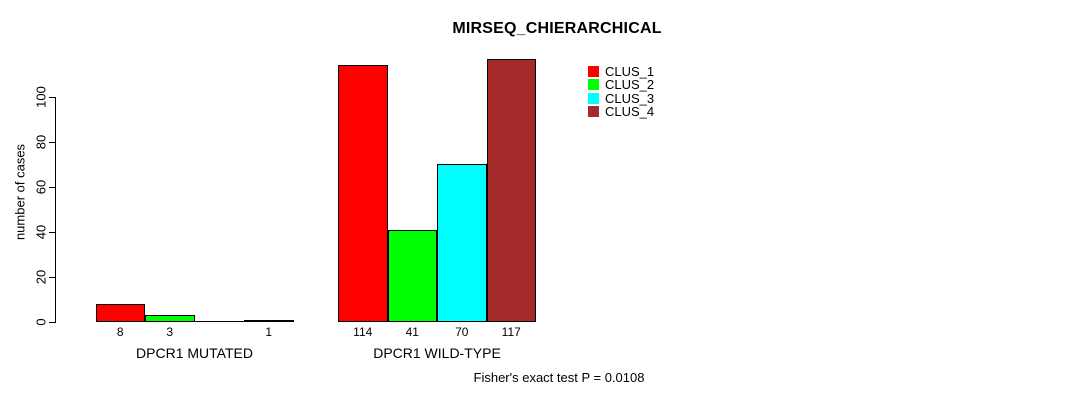 This screenshot has height=400, width=1090. Describe the element at coordinates (559, 377) in the screenshot. I see `annotation-text: Fisher's exact test P = 0.0108` at that location.